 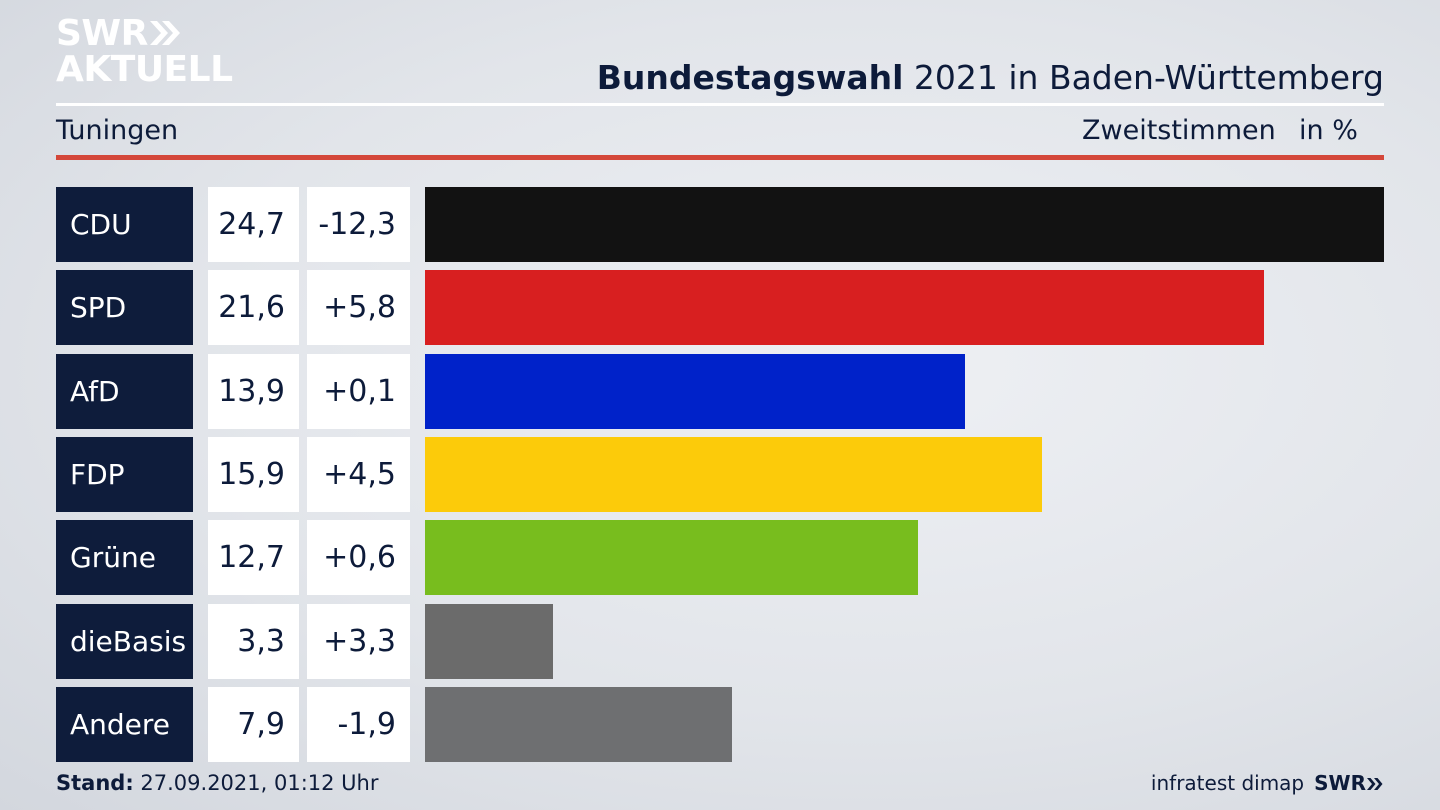 I want to click on bar-row: dieBasis 3,3 +3,3, so click(x=720, y=641).